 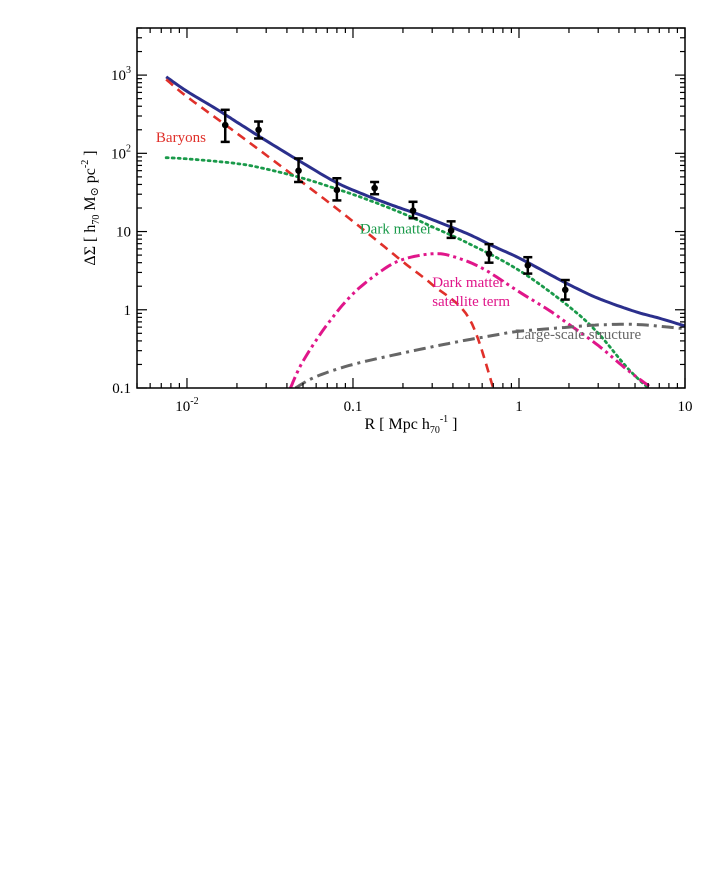 I want to click on annotation-1: Dark matter, so click(x=396, y=230).